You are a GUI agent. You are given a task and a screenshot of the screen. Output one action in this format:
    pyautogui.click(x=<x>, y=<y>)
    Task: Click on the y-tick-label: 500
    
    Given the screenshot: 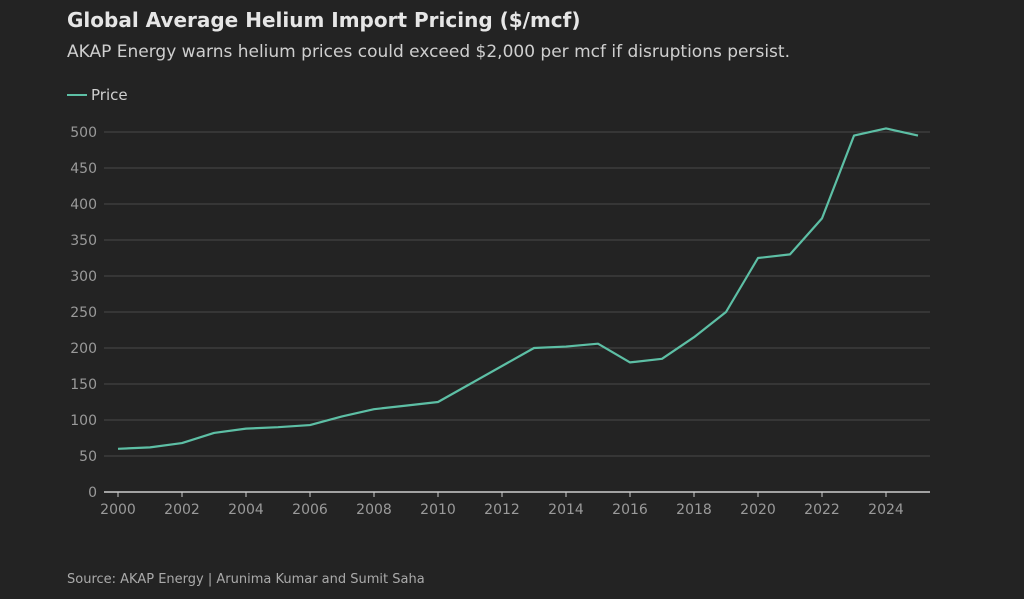 What is the action you would take?
    pyautogui.click(x=83, y=133)
    